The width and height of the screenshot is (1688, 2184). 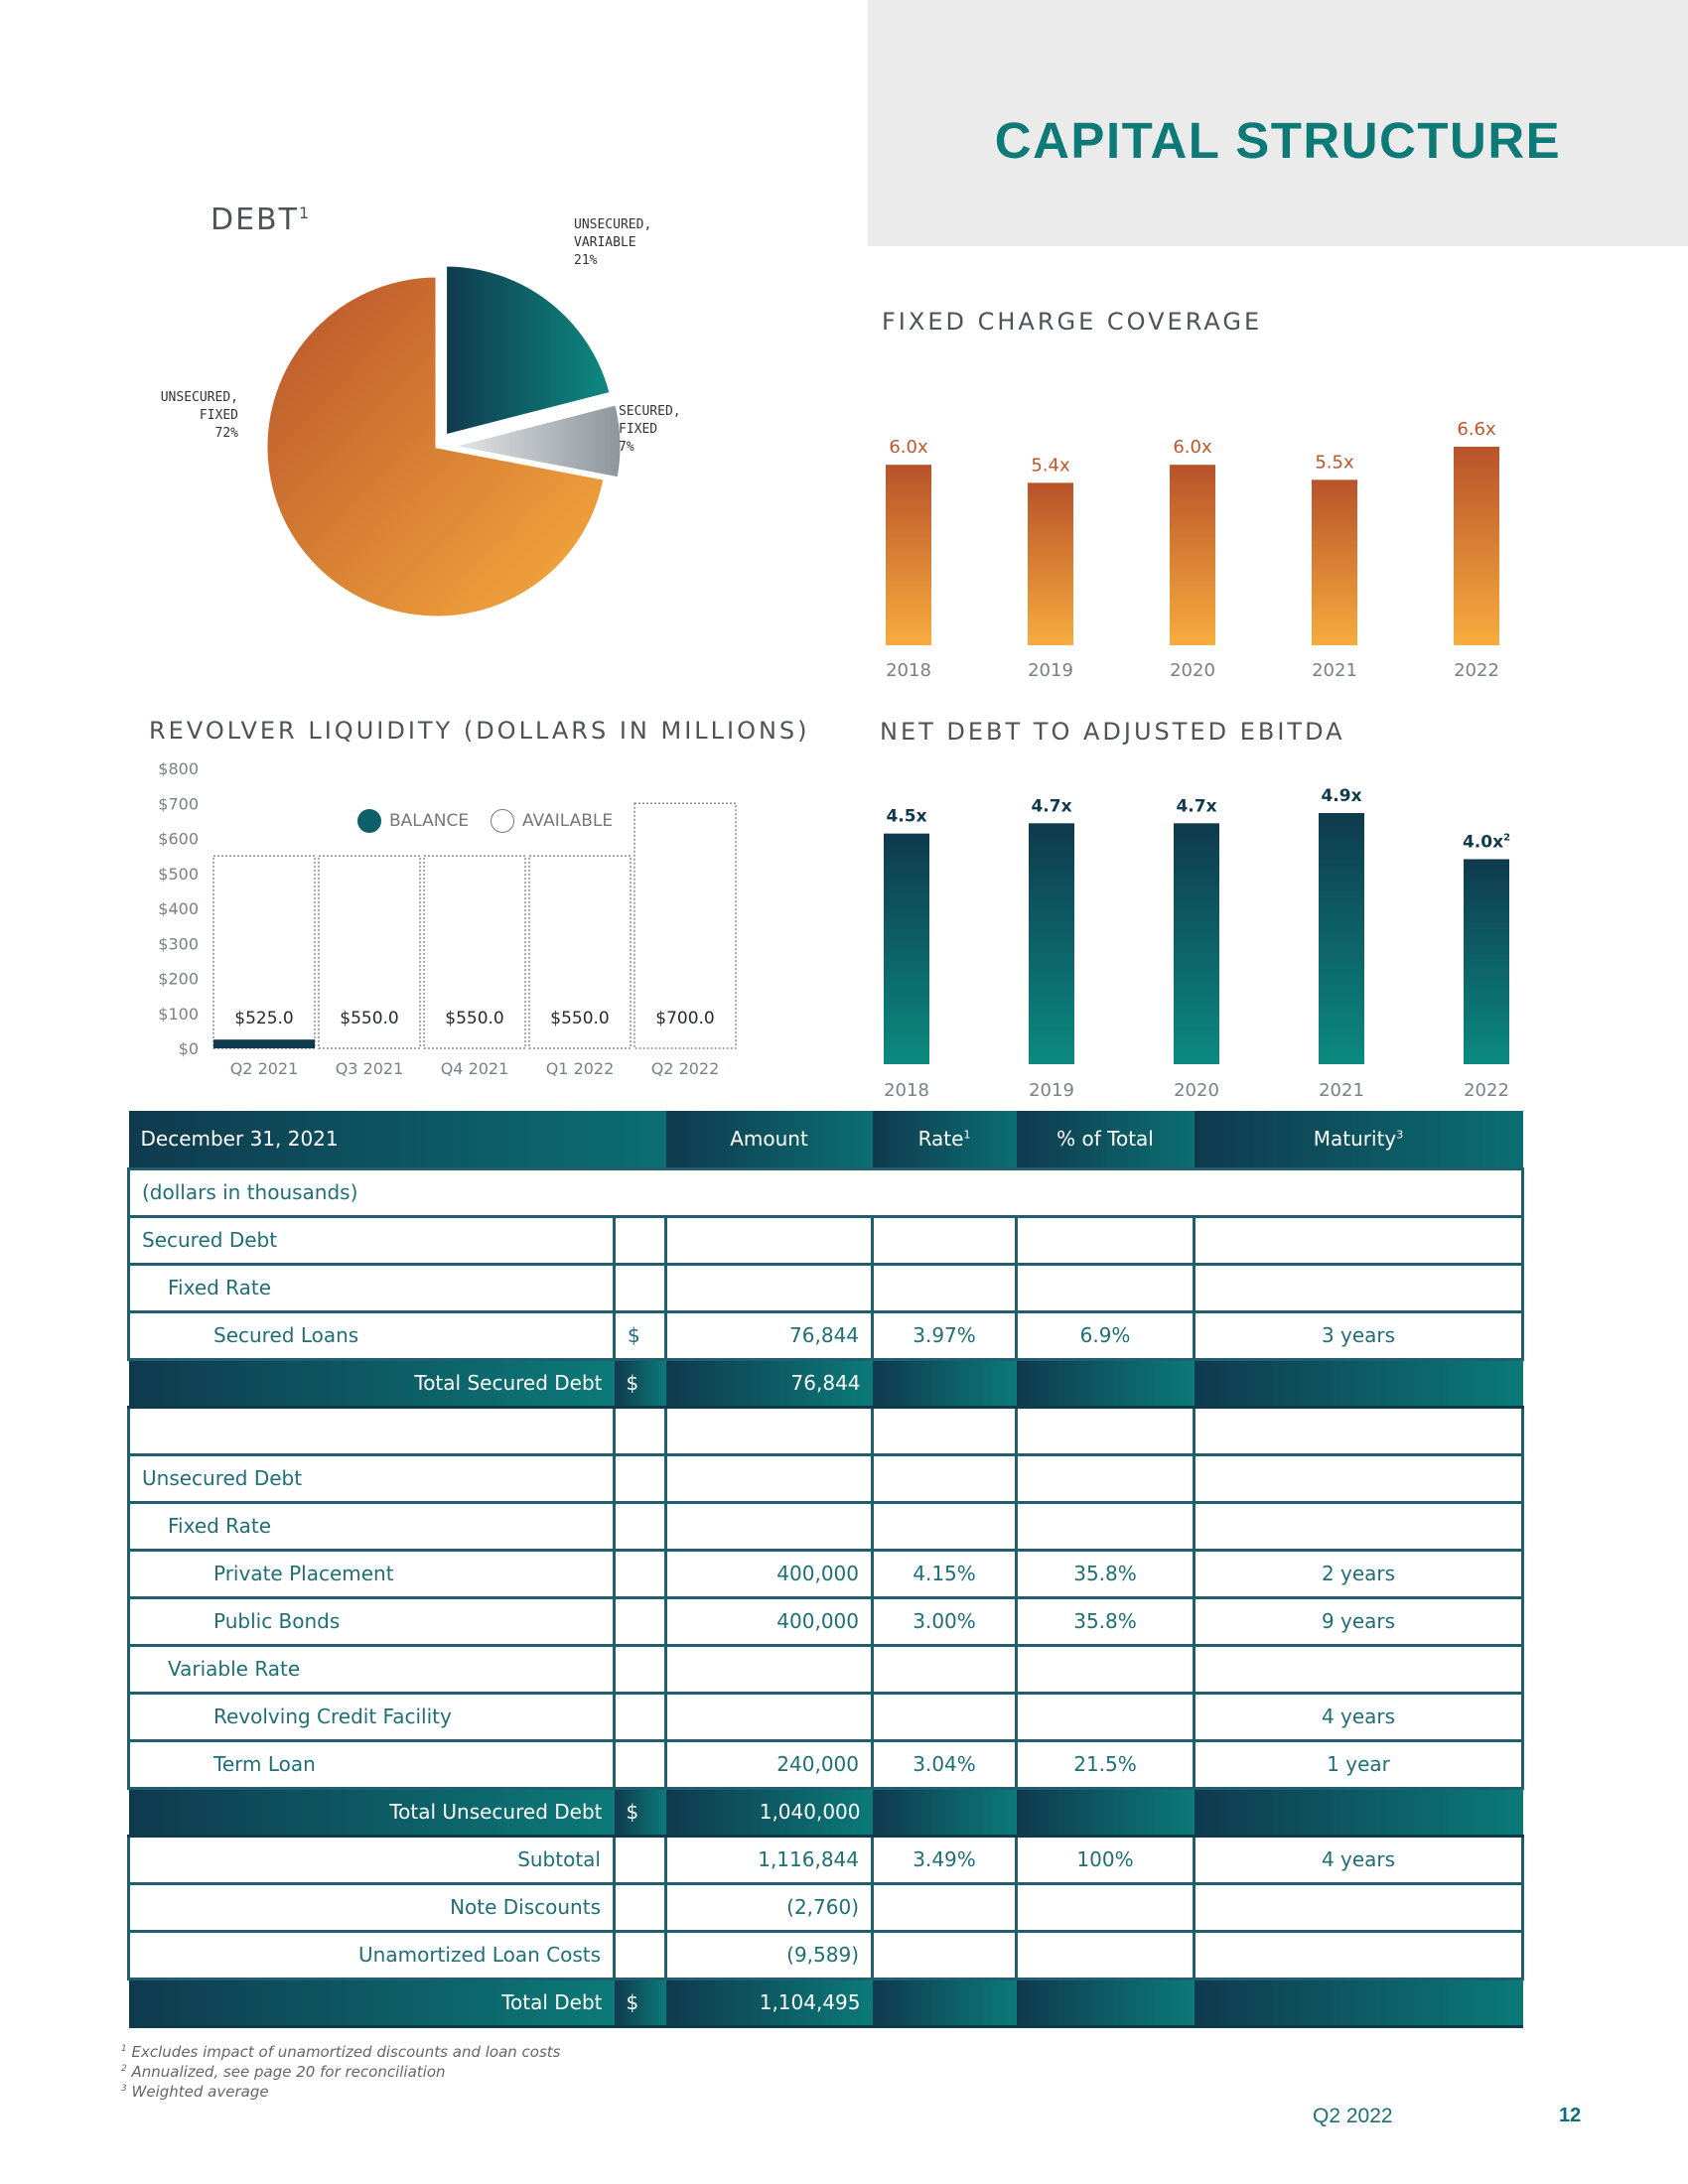 I want to click on fcc-data-label: 5.5x, so click(x=1334, y=462).